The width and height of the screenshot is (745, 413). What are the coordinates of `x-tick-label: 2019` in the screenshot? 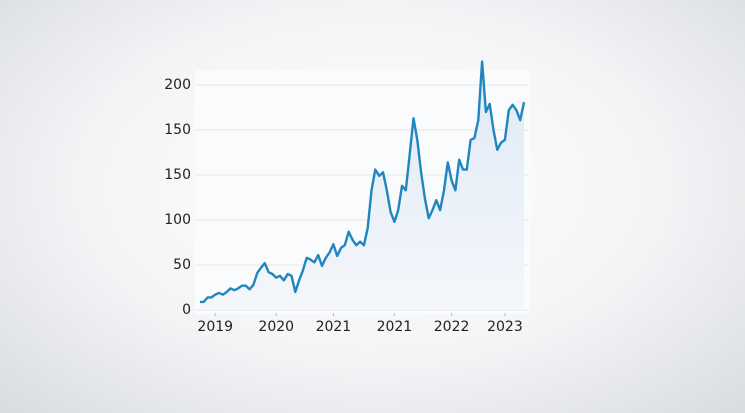 It's located at (215, 327).